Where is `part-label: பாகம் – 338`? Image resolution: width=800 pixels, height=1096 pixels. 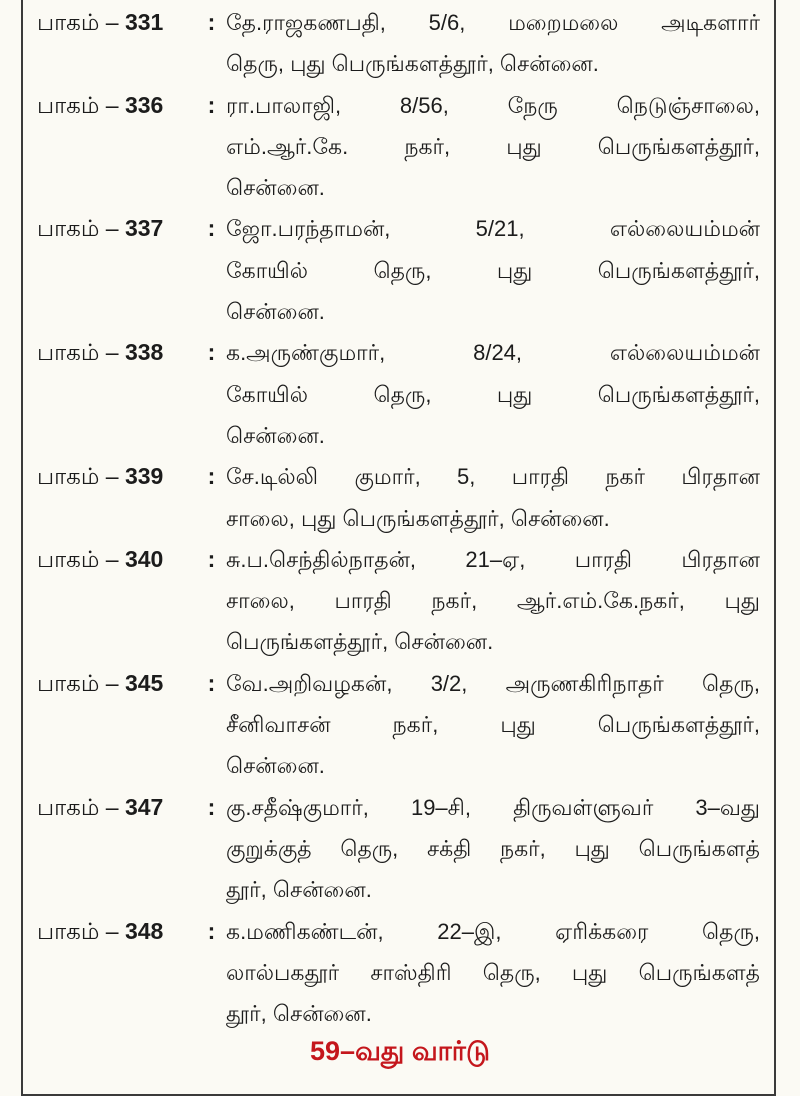 part-label: பாகம் – 338 is located at coordinates (117, 394).